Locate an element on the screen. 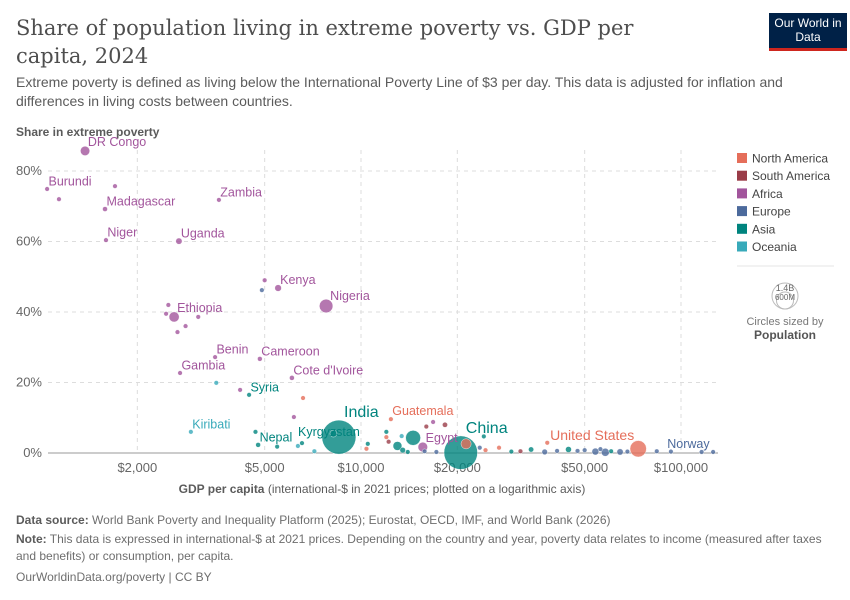 This screenshot has height=600, width=850. data-label: Egypt is located at coordinates (442, 438).